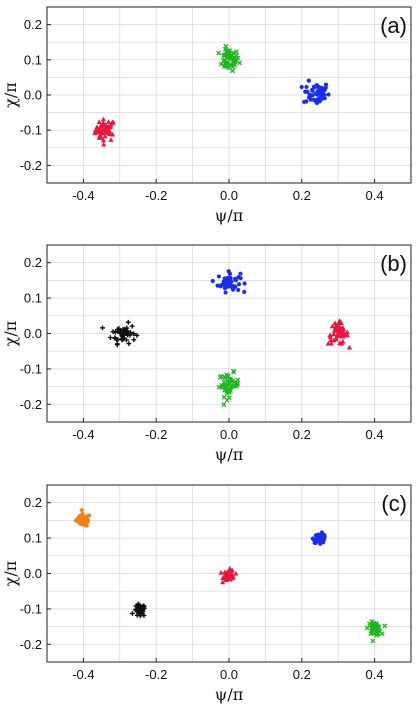  What do you see at coordinates (229, 454) in the screenshot?
I see `x-axis-label: ψ/π` at bounding box center [229, 454].